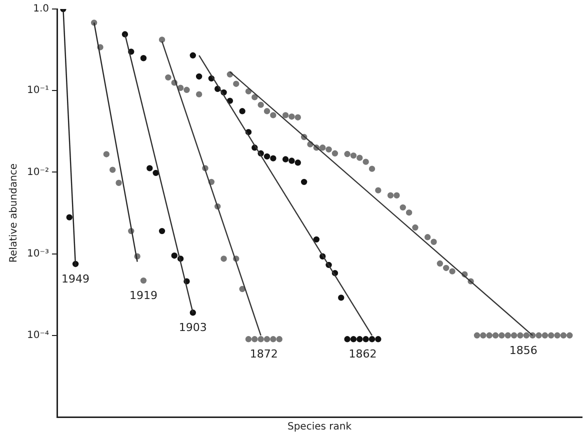  Describe the element at coordinates (192, 327) in the screenshot. I see `series-label: 1903` at that location.